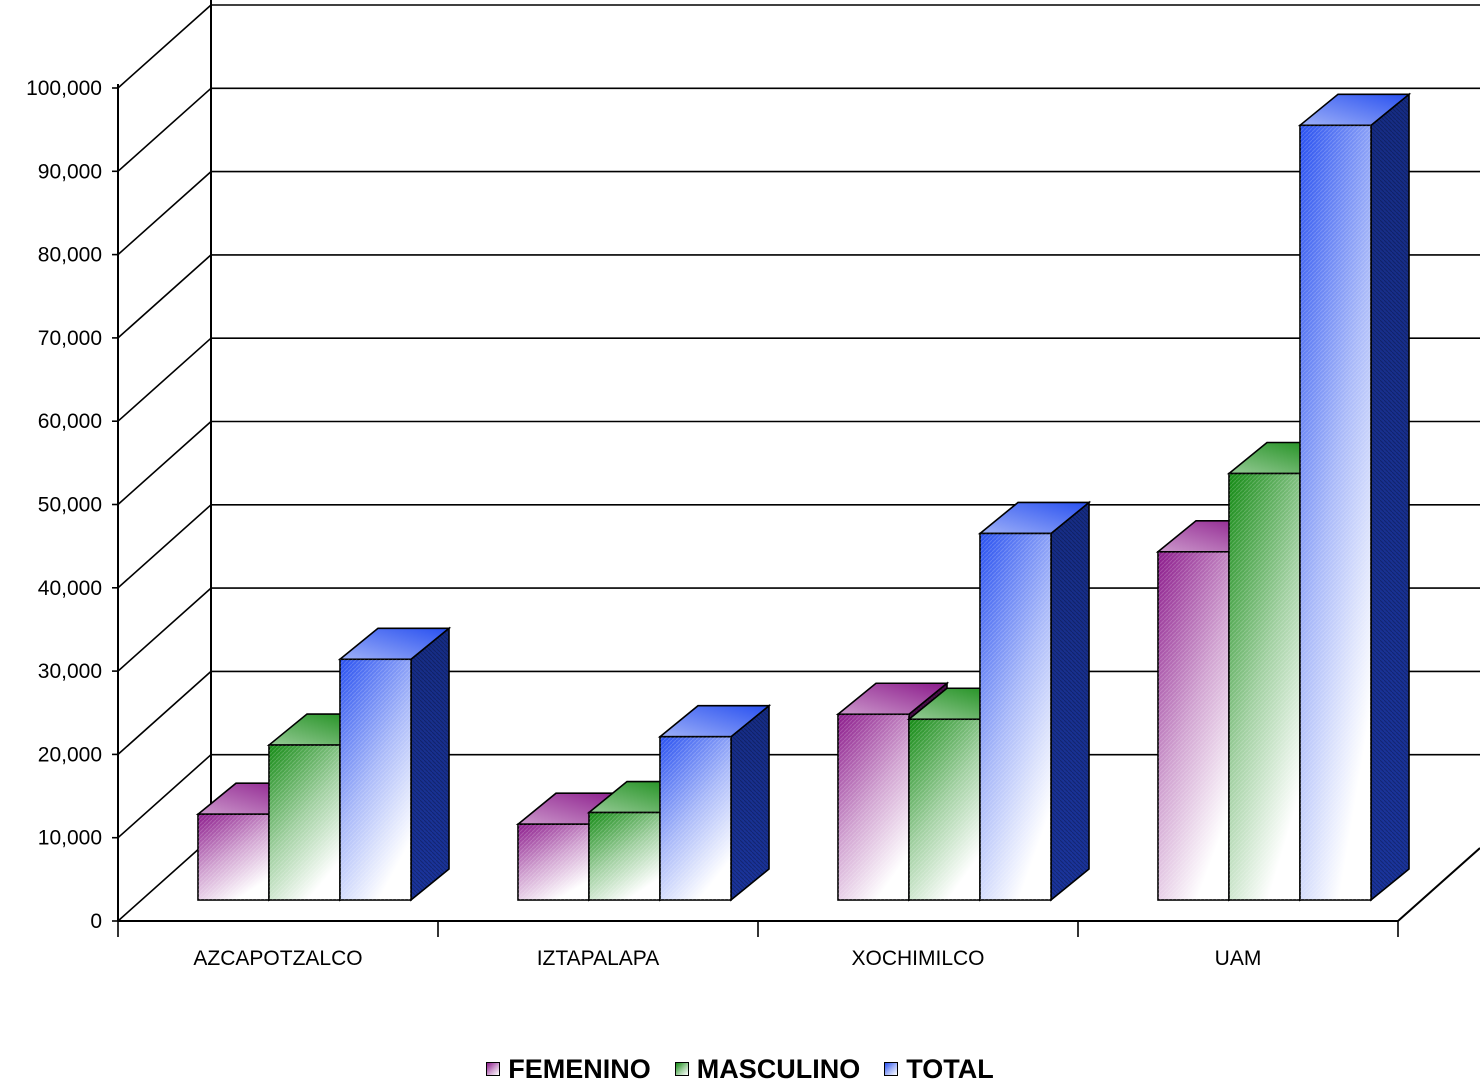 This screenshot has width=1480, height=1089. Describe the element at coordinates (1238, 958) in the screenshot. I see `x-tick-label: UAM` at that location.